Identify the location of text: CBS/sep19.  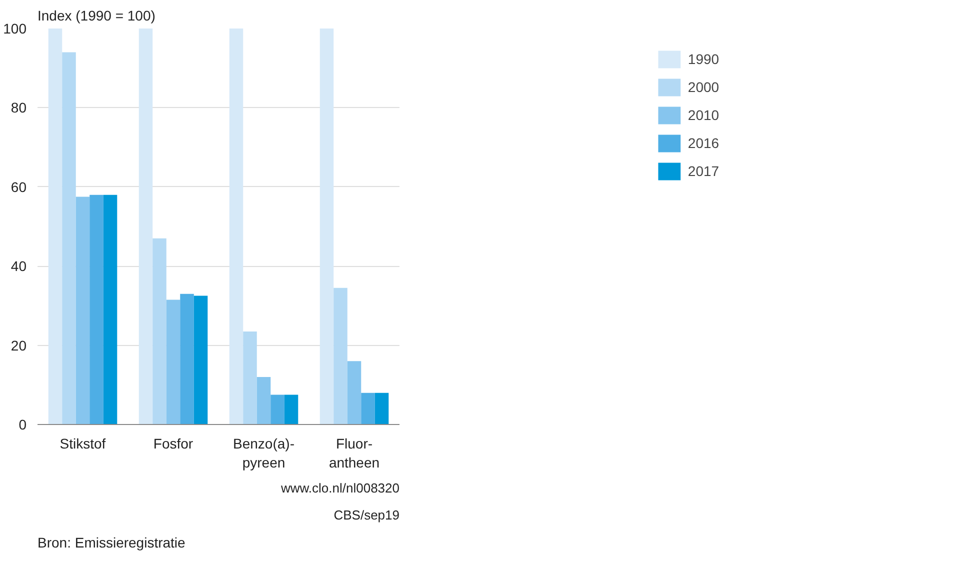
(367, 515).